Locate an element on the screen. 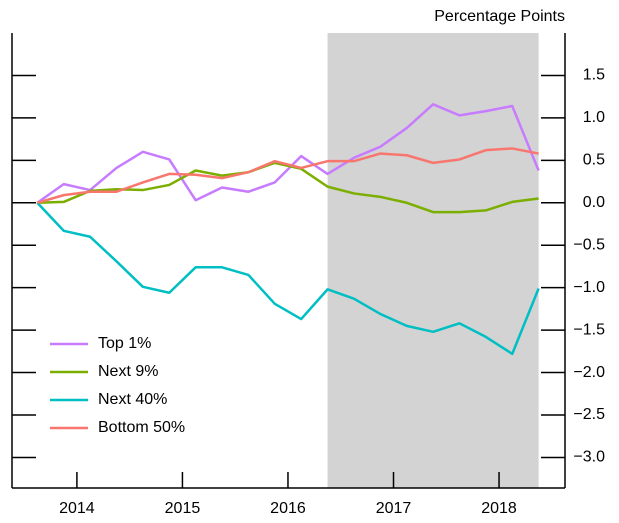  y-tick-label: 0.5 is located at coordinates (594, 160).